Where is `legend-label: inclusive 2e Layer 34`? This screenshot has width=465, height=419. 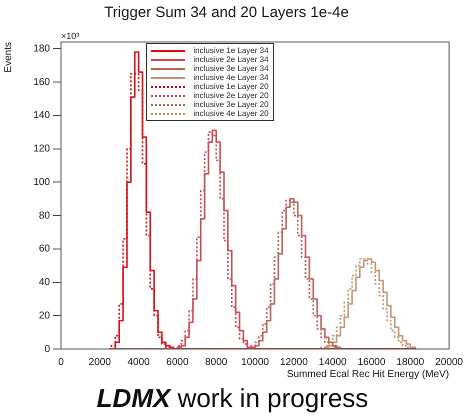
legend-label: inclusive 2e Layer 34 is located at coordinates (231, 59).